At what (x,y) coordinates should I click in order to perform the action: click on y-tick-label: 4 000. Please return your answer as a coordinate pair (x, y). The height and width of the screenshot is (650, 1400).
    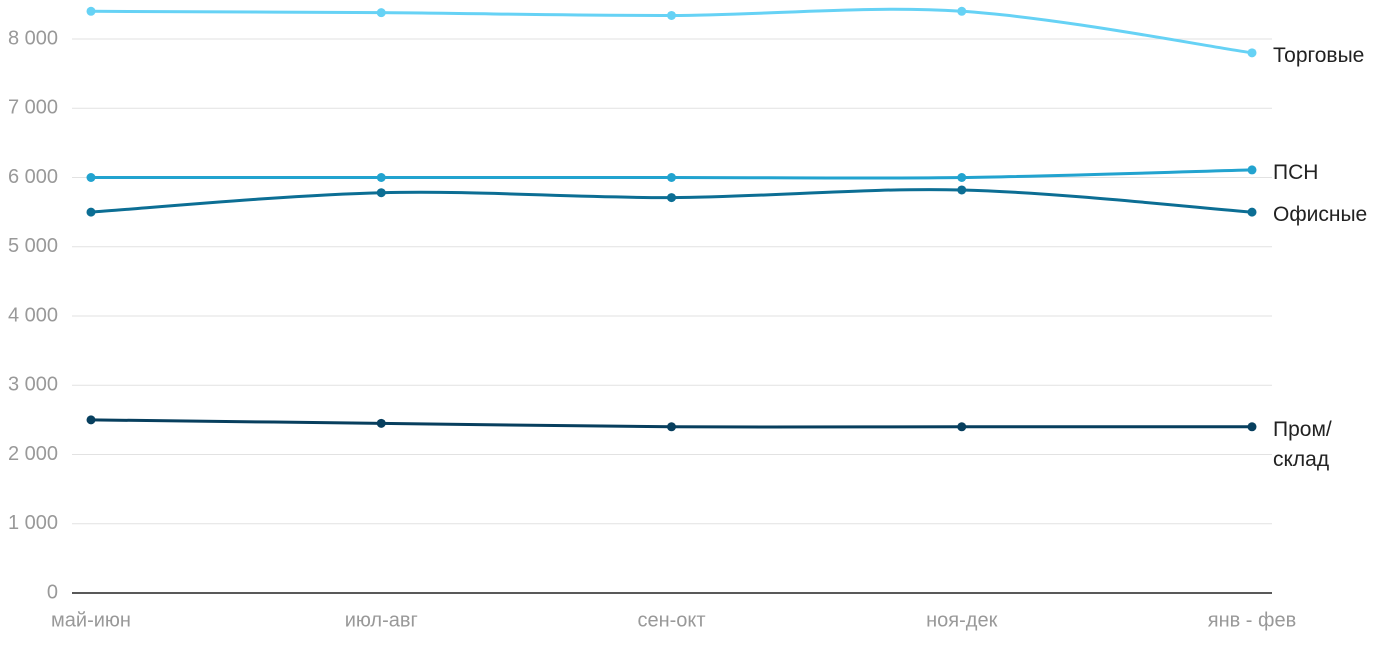
    Looking at the image, I should click on (33, 315).